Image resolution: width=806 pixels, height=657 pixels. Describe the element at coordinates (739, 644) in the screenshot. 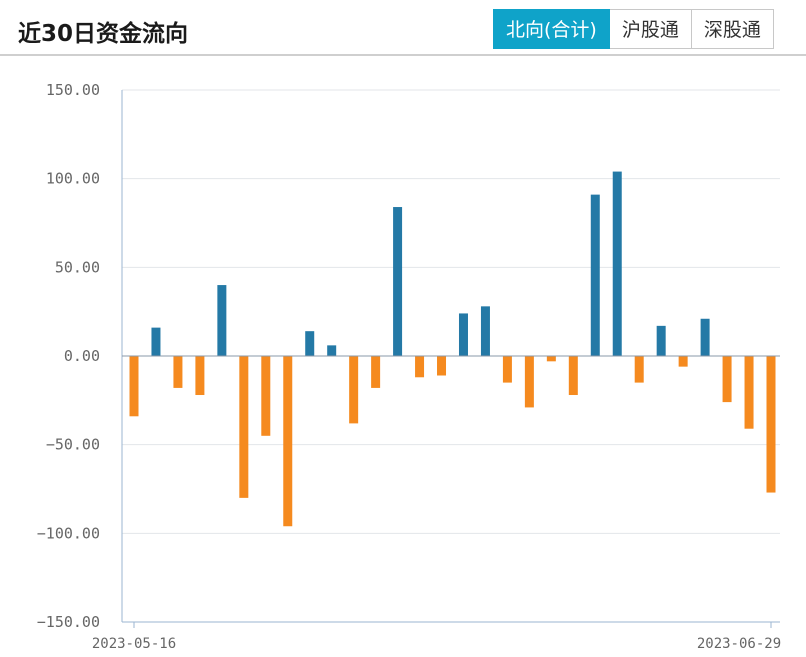

I see `x-tick-label-end: 2023-06-29` at that location.